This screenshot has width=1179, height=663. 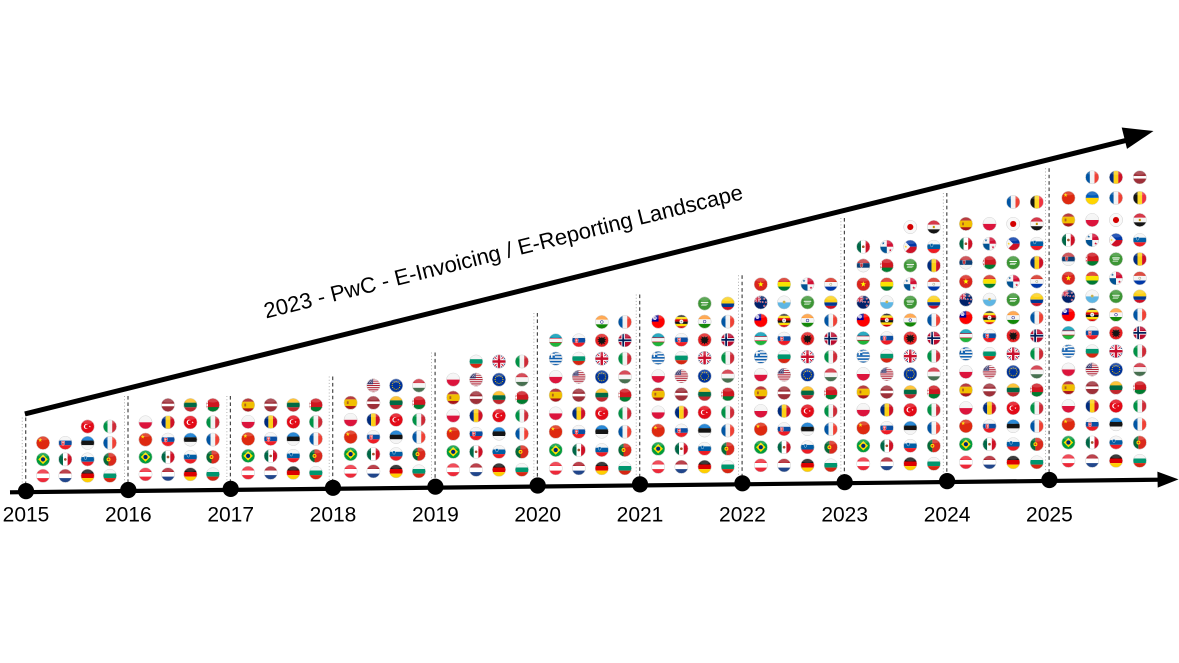 What do you see at coordinates (333, 515) in the screenshot?
I see `svg-text: 2018` at bounding box center [333, 515].